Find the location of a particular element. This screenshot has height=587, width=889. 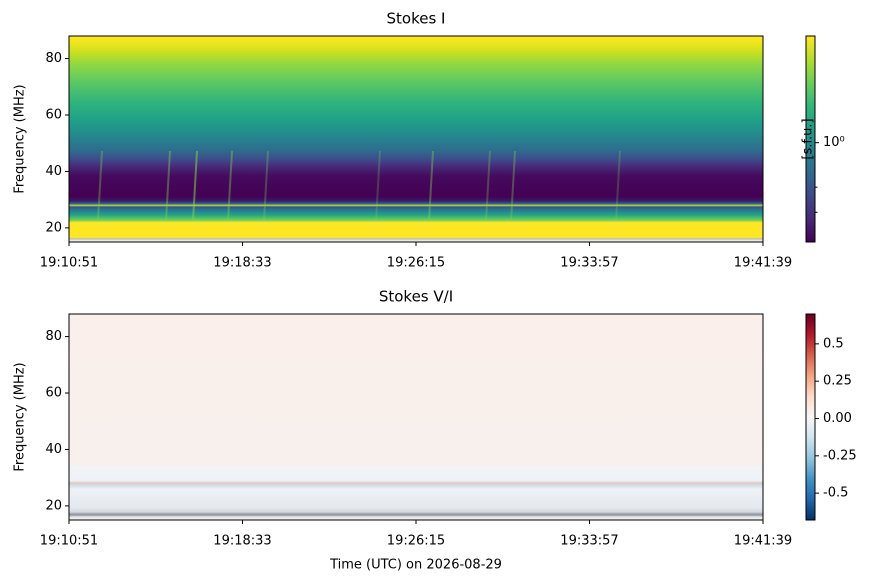

colorbar-label: [s.f.u.] is located at coordinates (808, 138).